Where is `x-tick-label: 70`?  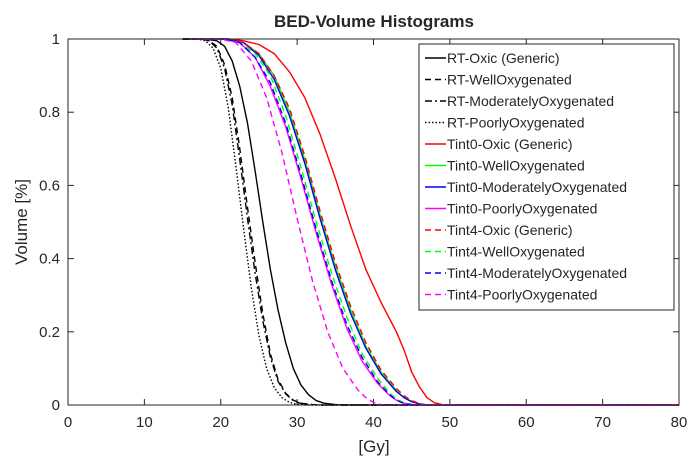 x-tick-label: 70 is located at coordinates (602, 422).